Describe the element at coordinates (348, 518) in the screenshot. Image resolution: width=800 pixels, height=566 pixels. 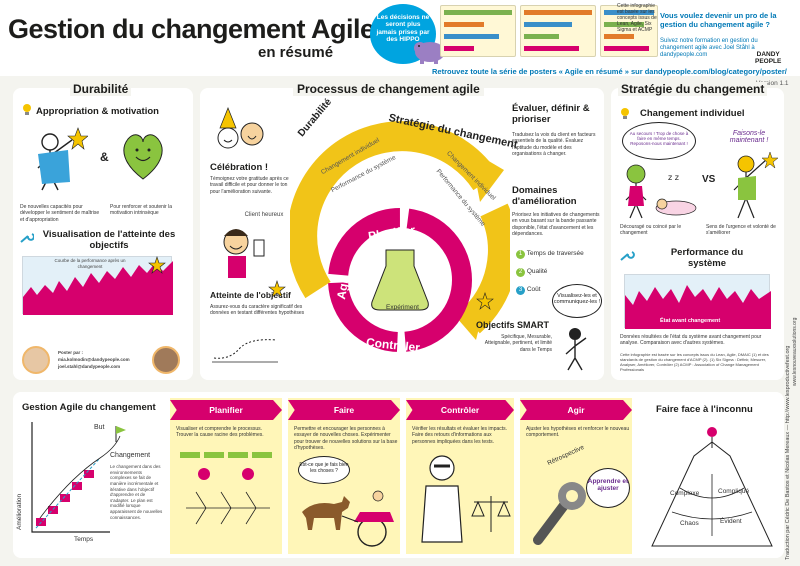
I see `horse-cart-icon` at that location.